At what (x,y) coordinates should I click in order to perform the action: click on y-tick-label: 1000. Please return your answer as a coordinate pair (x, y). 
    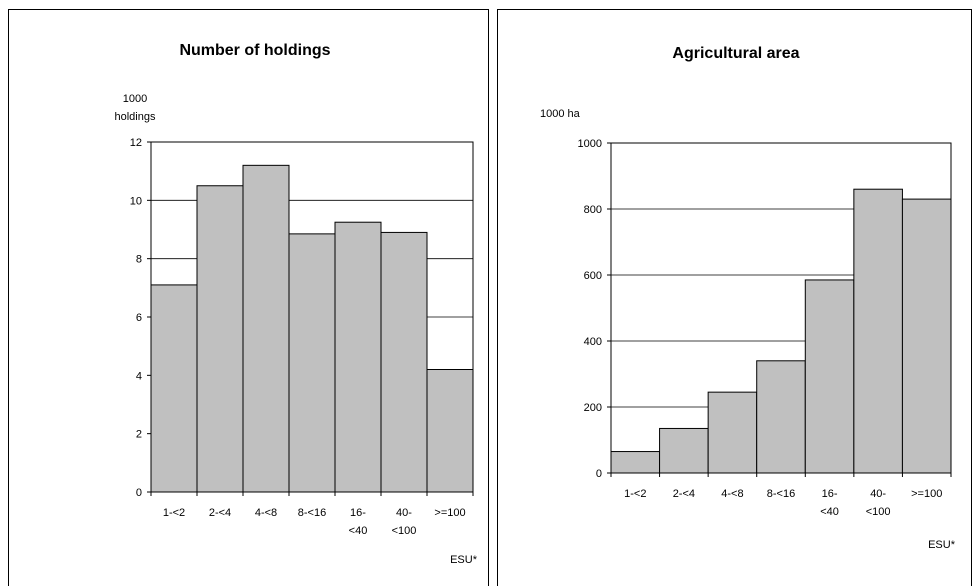
    Looking at the image, I should click on (590, 144).